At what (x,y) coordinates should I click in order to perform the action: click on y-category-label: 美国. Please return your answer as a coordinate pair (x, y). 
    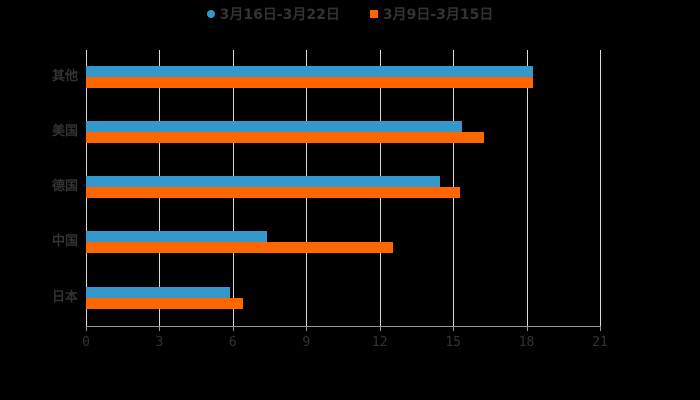
    Looking at the image, I should click on (64, 131).